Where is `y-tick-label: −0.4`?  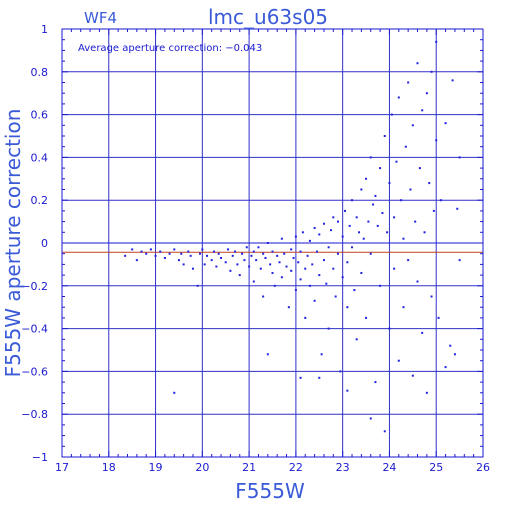 y-tick-label: −0.4 is located at coordinates (34, 329).